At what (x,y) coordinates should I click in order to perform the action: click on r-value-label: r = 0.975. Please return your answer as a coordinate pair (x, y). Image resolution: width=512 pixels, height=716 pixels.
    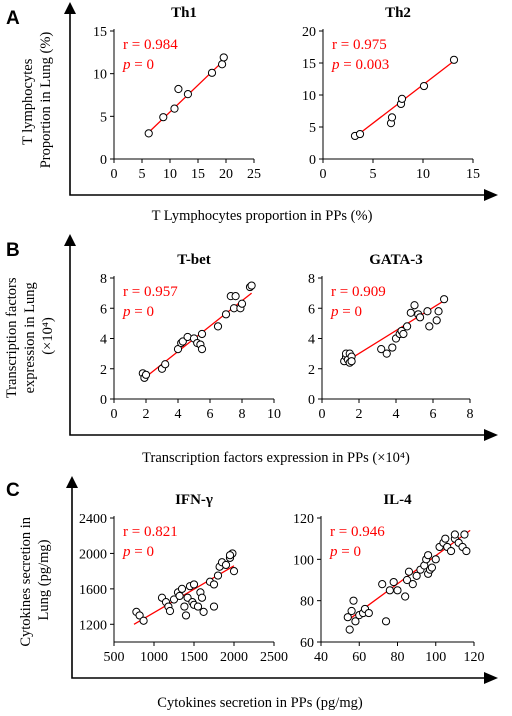
    Looking at the image, I should click on (359, 45).